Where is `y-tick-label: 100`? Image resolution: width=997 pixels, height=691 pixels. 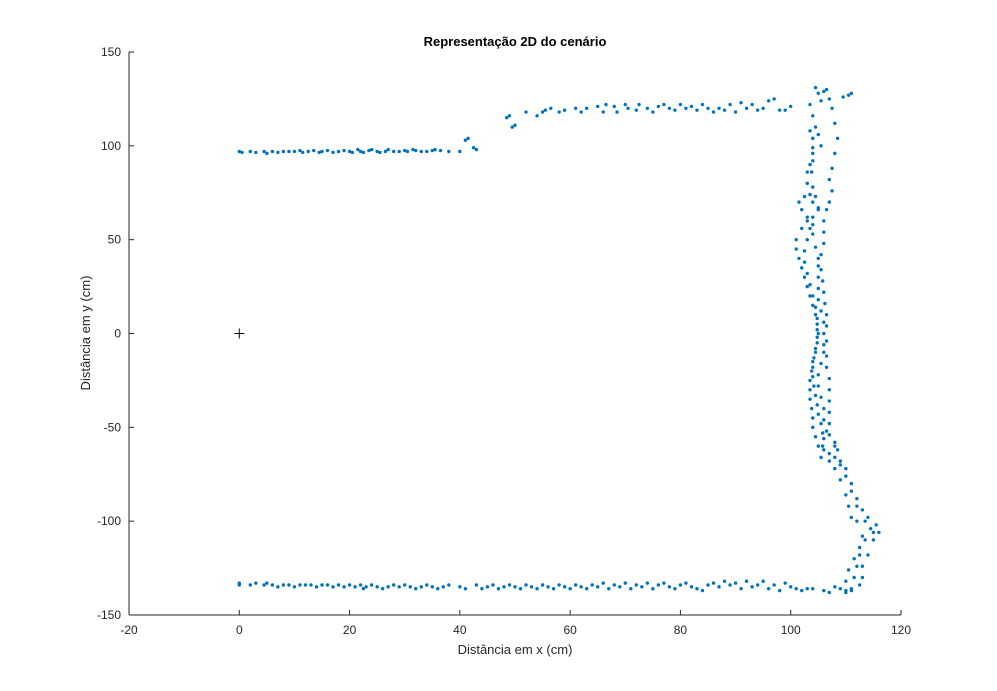 y-tick-label: 100 is located at coordinates (111, 146).